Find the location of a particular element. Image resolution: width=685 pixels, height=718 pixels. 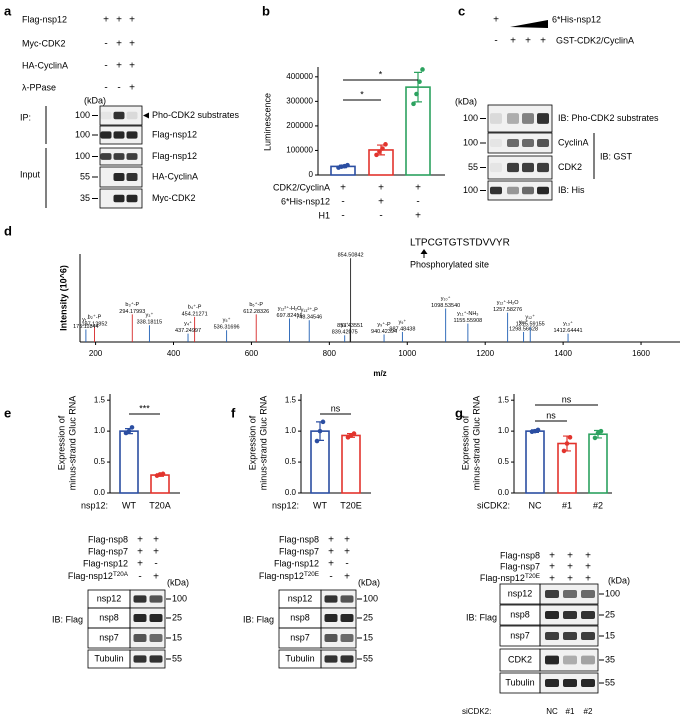

x-tick-label: WT is located at coordinates (320, 505).